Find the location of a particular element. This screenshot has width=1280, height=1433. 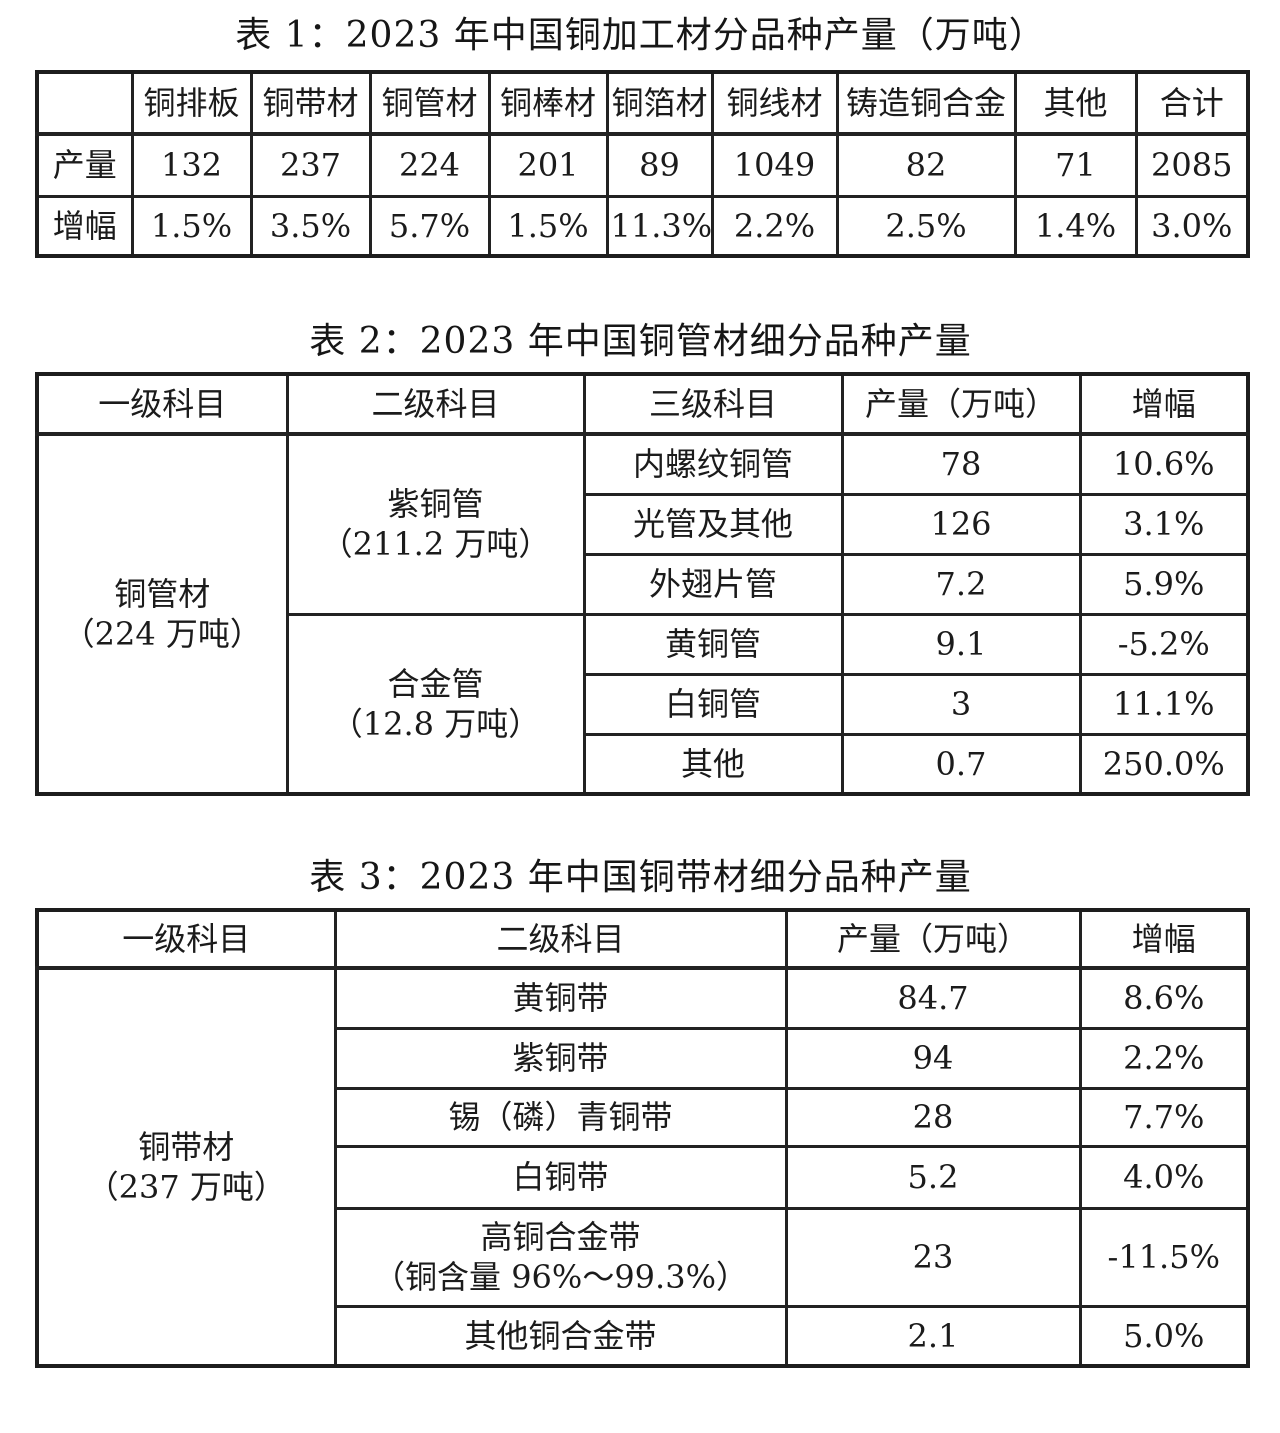

growth-value: 8.6% is located at coordinates (1164, 998).